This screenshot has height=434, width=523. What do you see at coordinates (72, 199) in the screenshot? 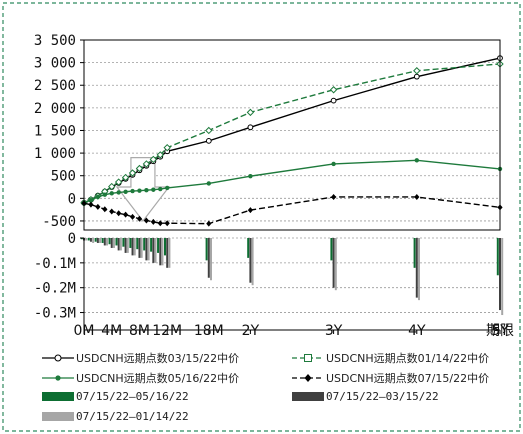
I see `upper-ytick-label: 0` at bounding box center [72, 199].